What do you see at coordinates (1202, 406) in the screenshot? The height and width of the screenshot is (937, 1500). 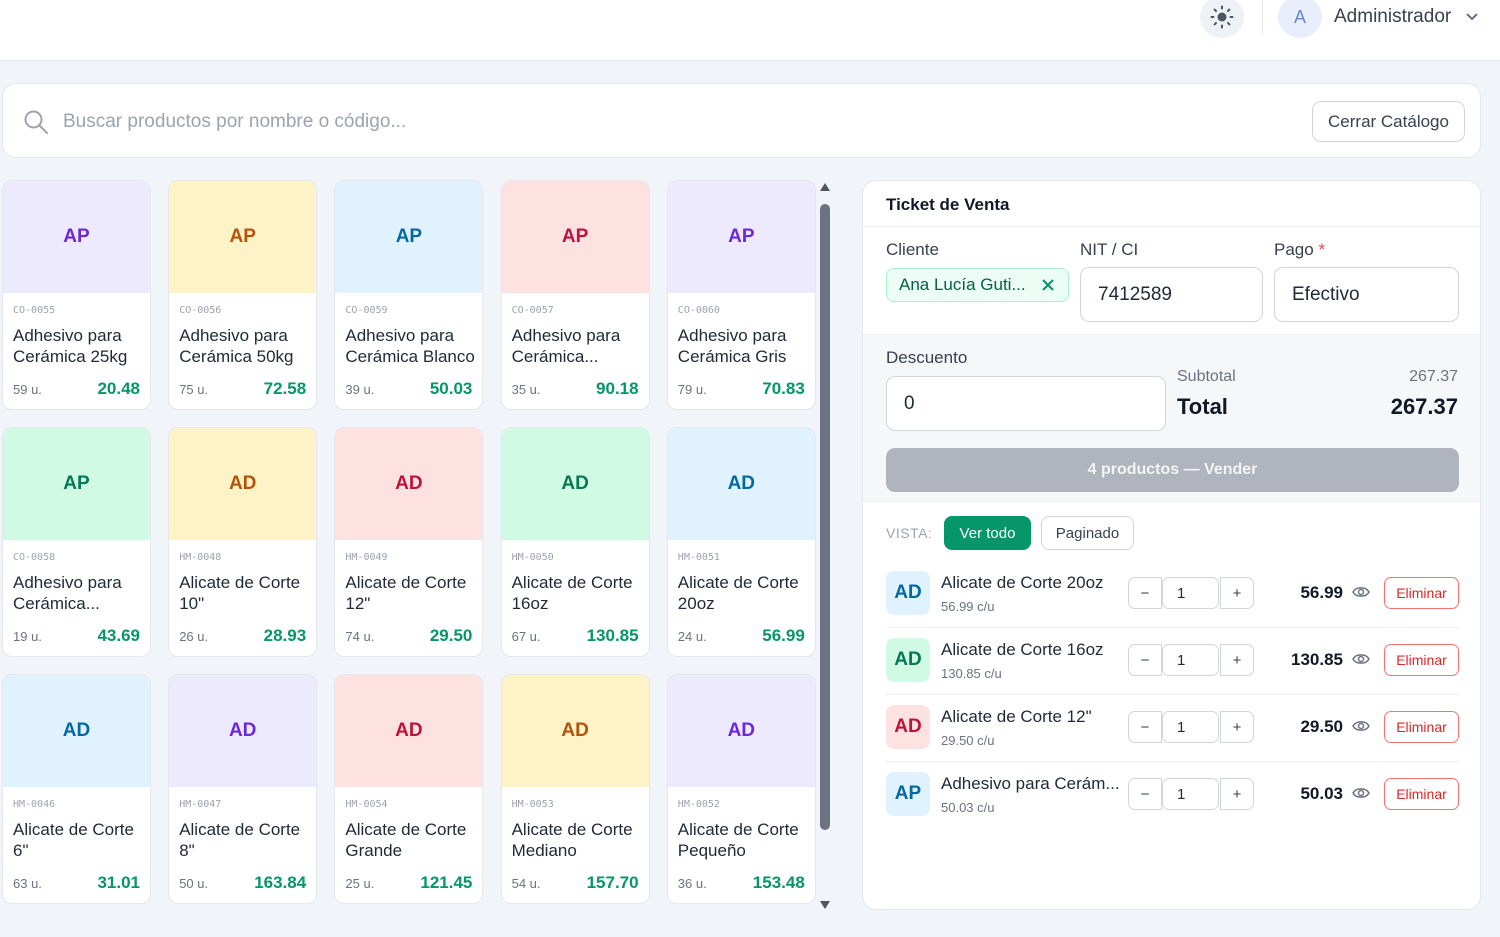 I see `total-label: Total` at bounding box center [1202, 406].